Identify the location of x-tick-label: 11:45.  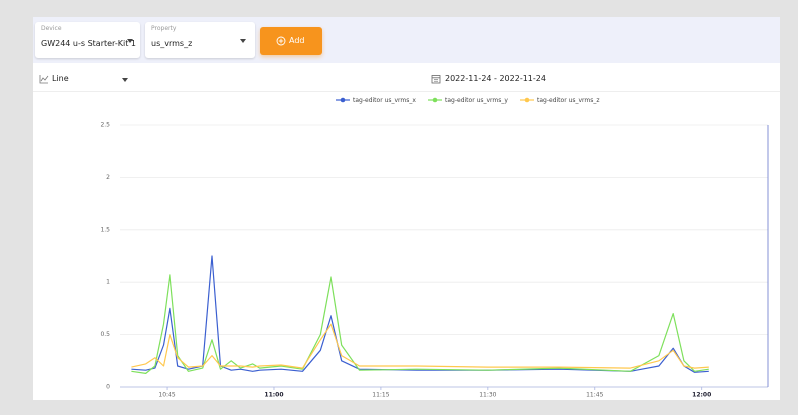
(594, 395).